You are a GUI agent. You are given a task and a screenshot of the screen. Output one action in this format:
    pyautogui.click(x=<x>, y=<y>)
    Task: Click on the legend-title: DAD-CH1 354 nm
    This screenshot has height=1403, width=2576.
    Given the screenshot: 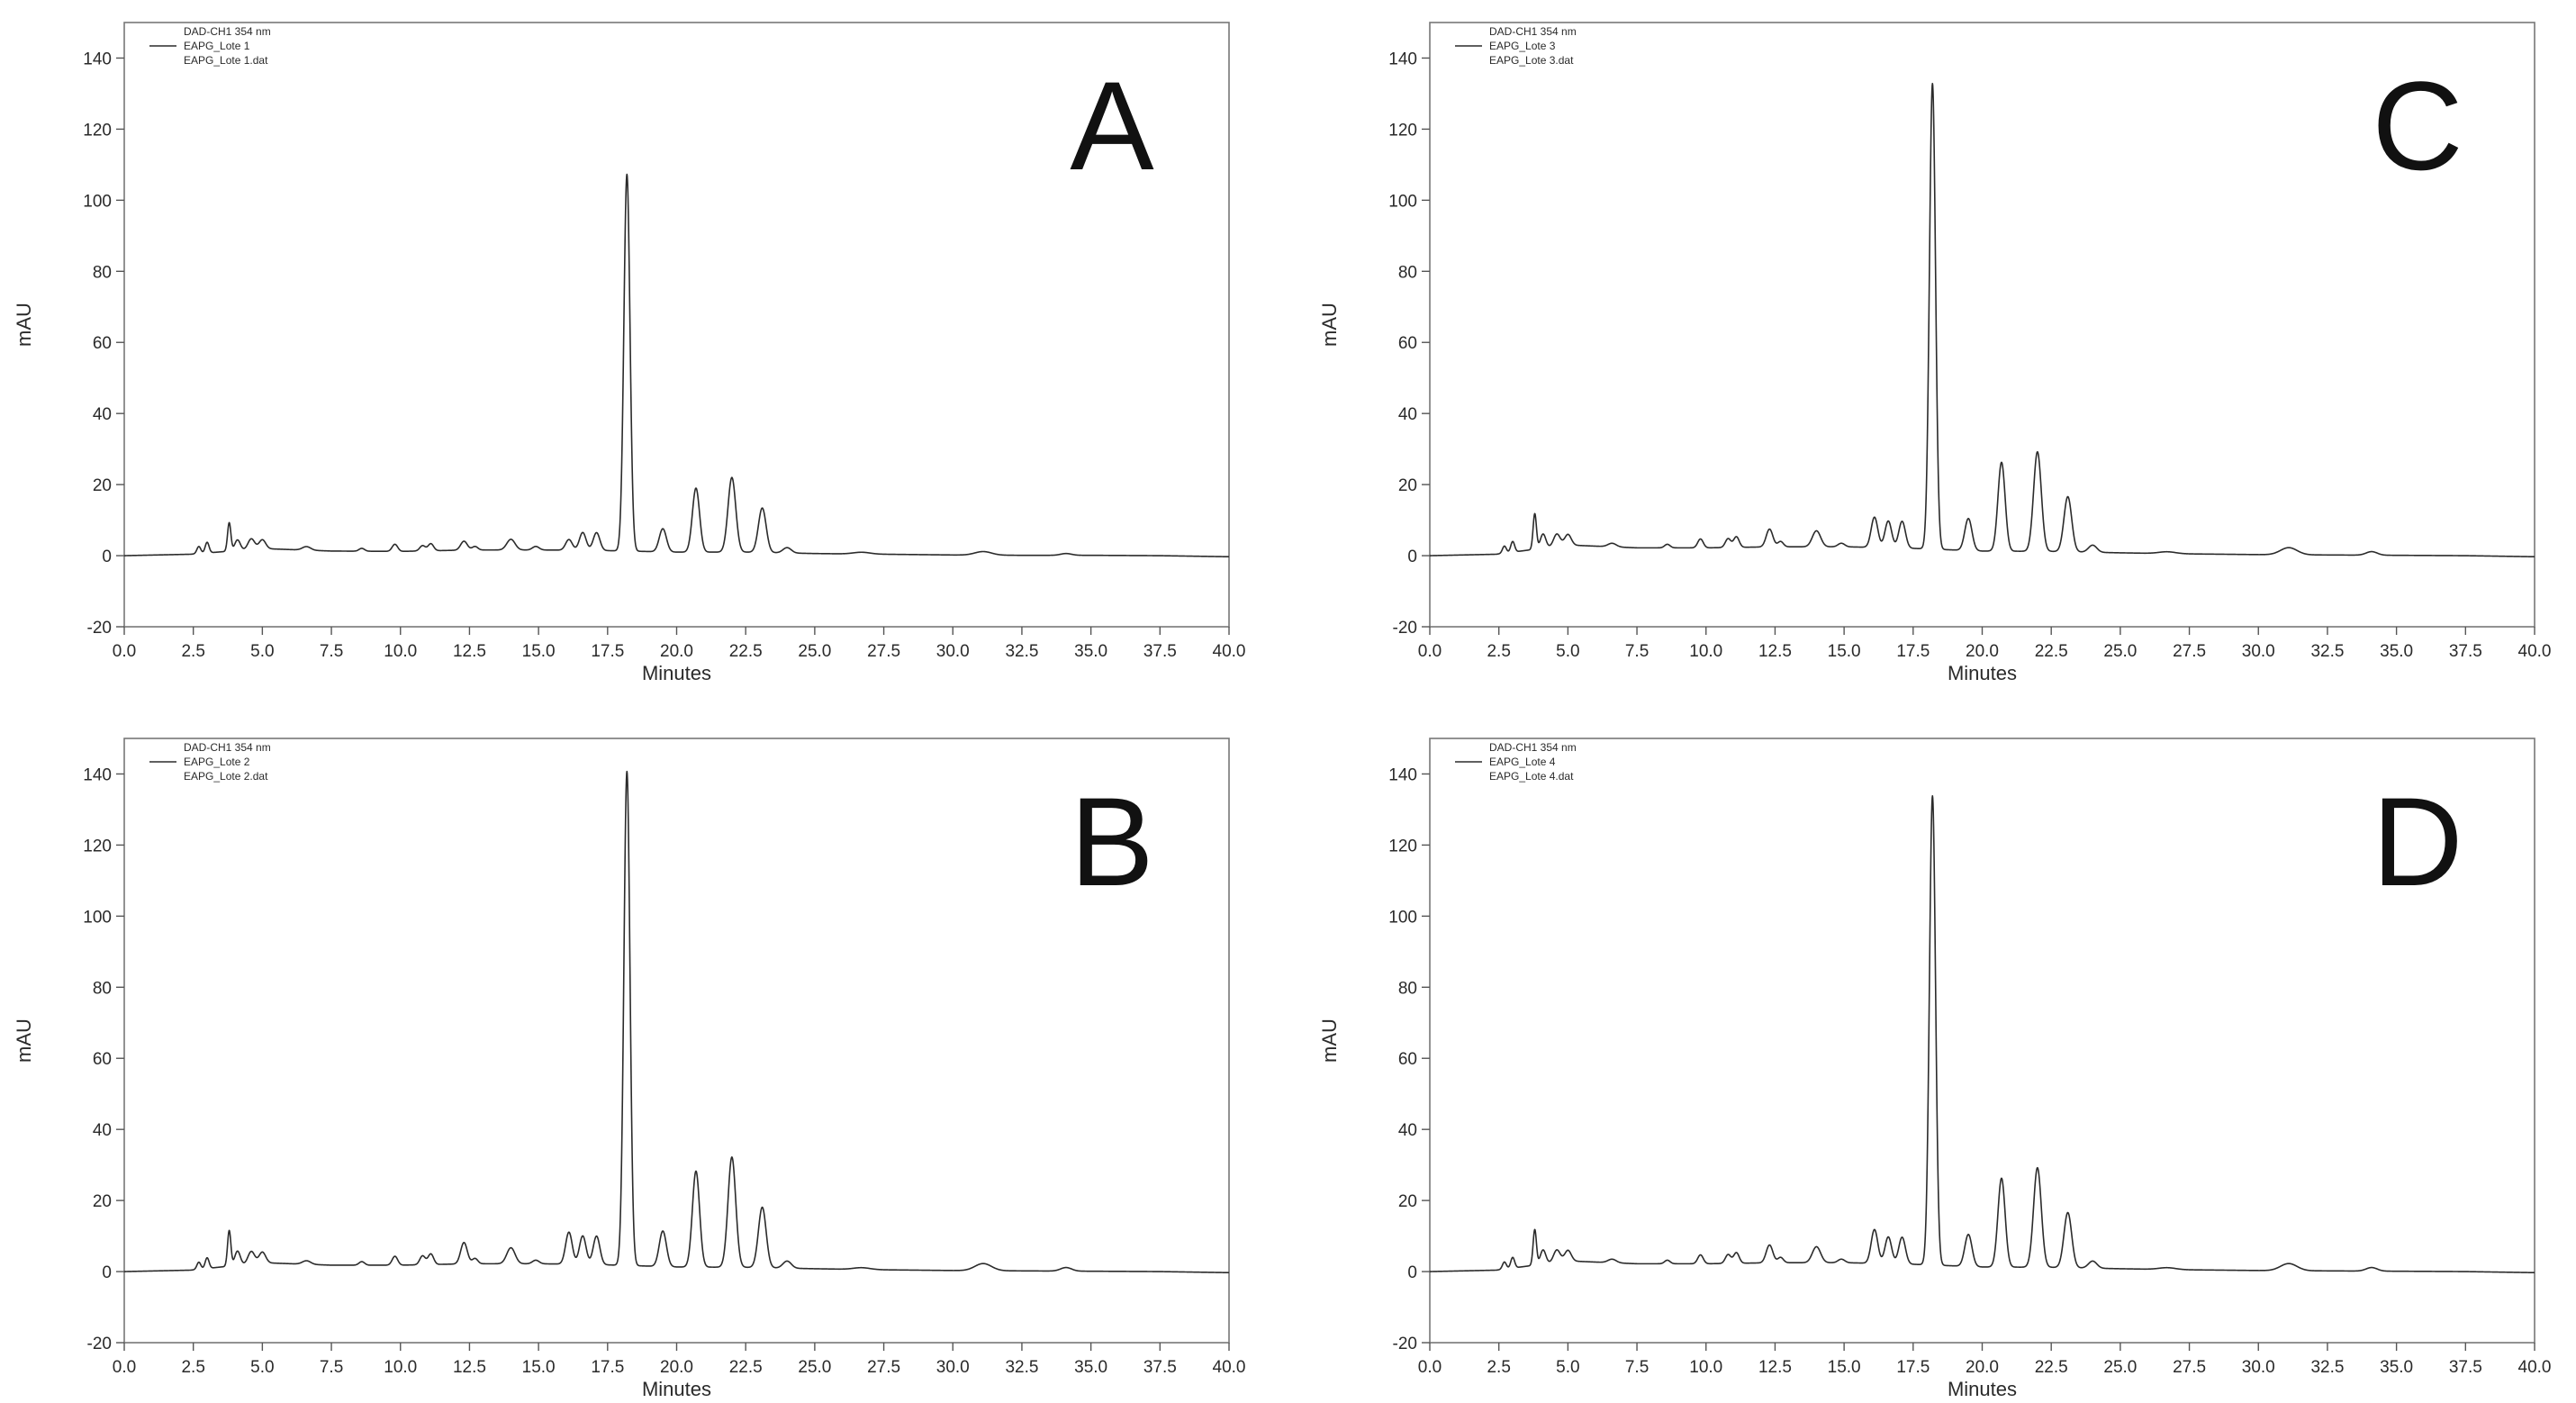 What is the action you would take?
    pyautogui.click(x=227, y=747)
    